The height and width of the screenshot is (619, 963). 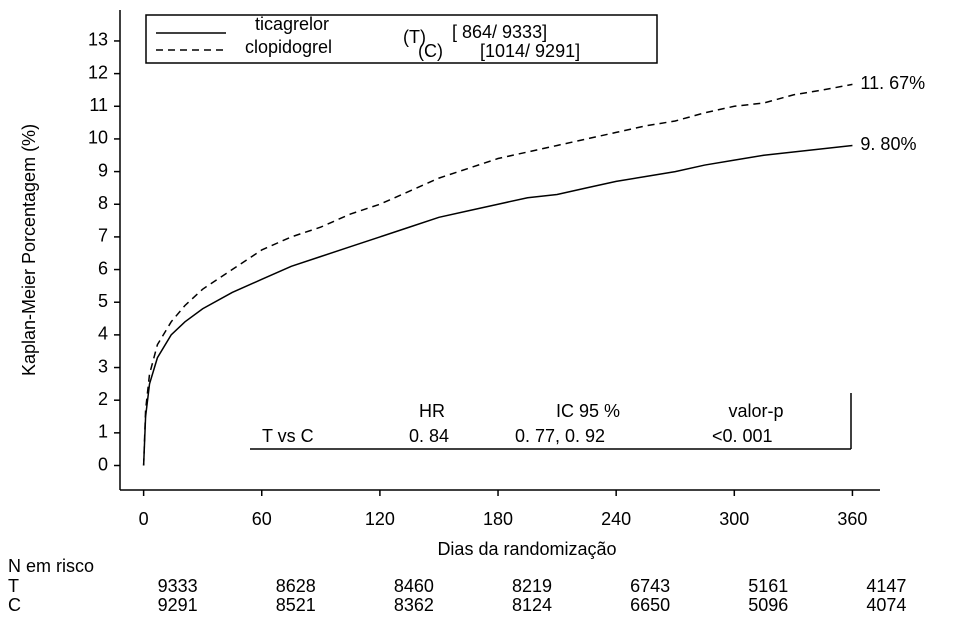 What do you see at coordinates (588, 411) in the screenshot?
I see `table-header: IC 95 %` at bounding box center [588, 411].